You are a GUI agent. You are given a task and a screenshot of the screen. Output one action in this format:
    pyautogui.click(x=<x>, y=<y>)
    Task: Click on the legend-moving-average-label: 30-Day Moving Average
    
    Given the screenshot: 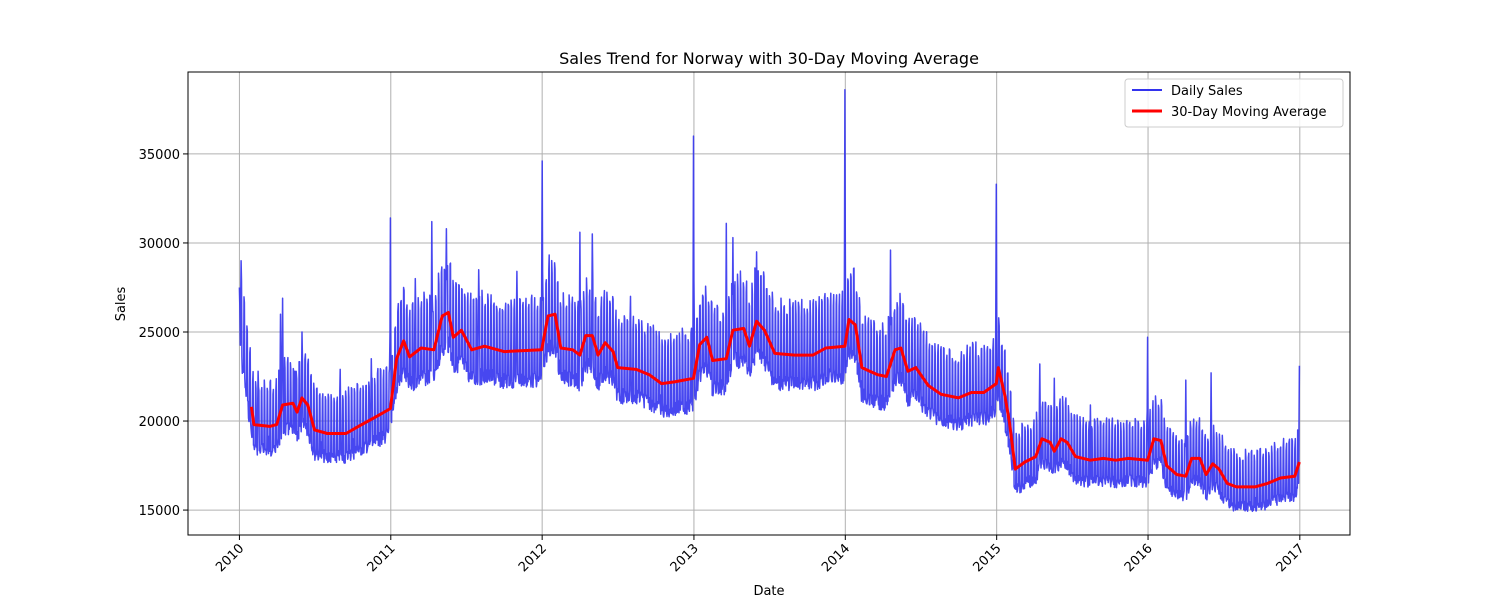 What is the action you would take?
    pyautogui.click(x=1249, y=112)
    